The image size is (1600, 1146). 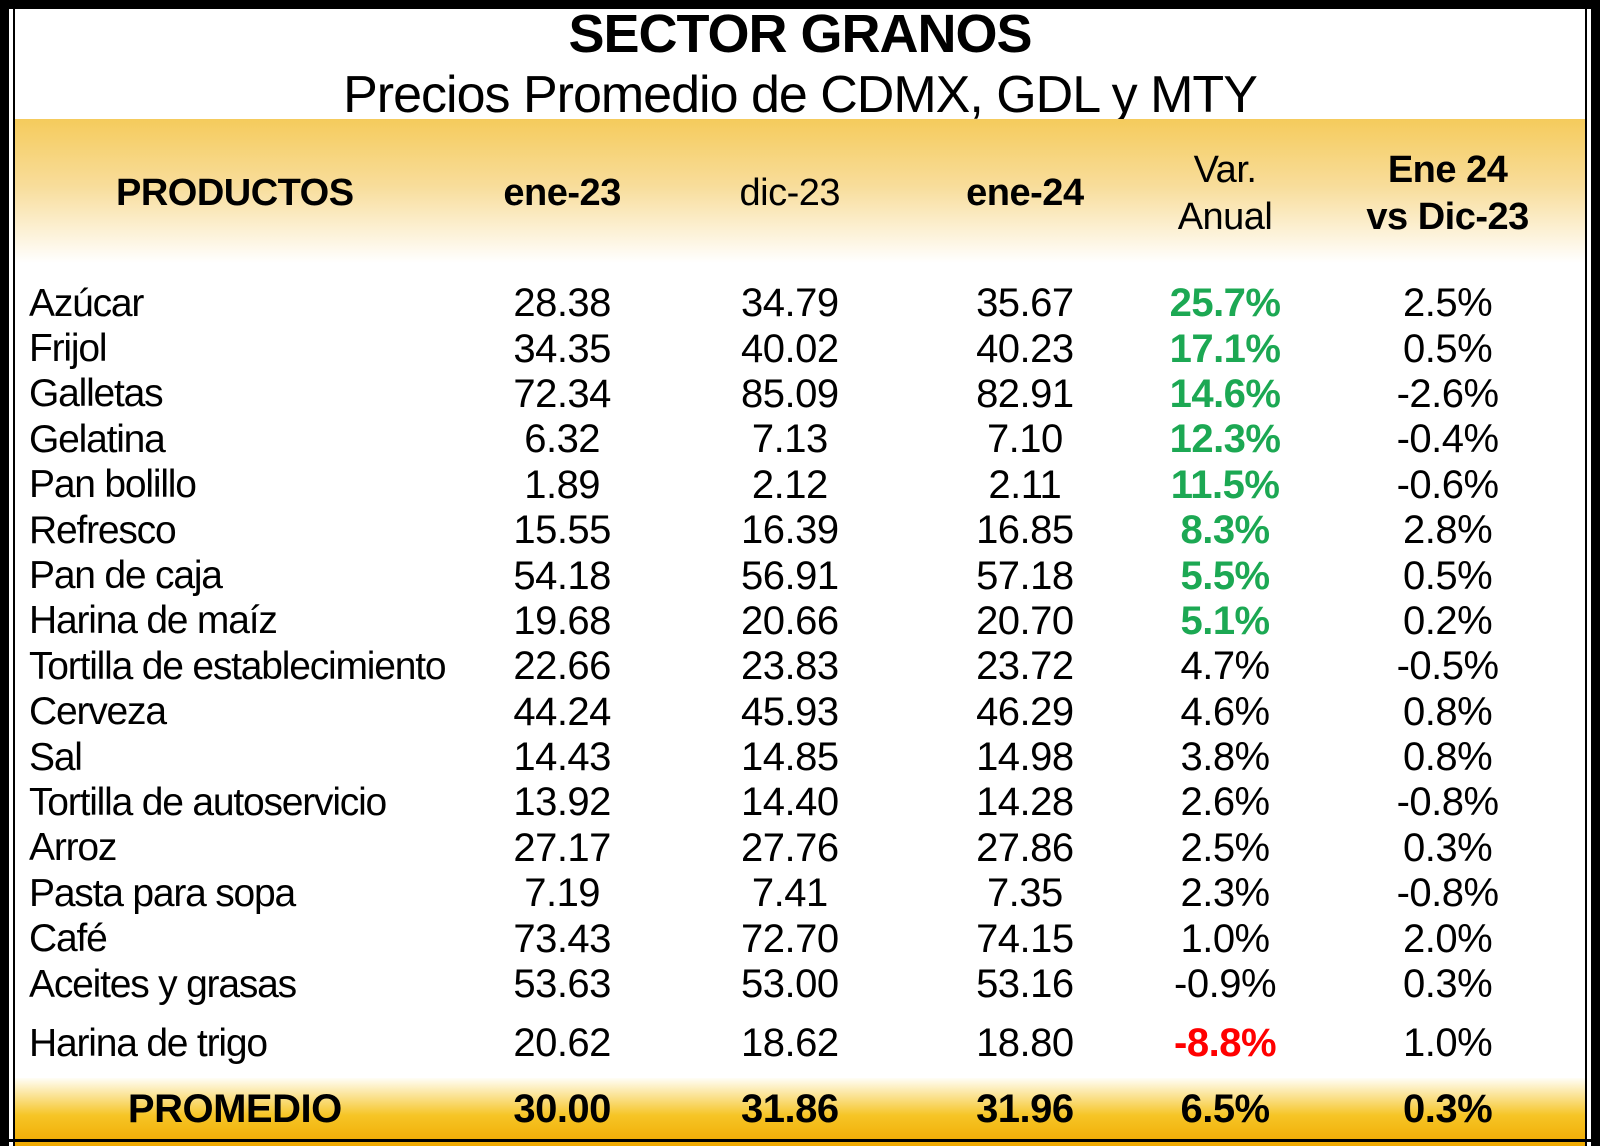 I want to click on price-ene23-cell: 7.19, so click(x=562, y=893).